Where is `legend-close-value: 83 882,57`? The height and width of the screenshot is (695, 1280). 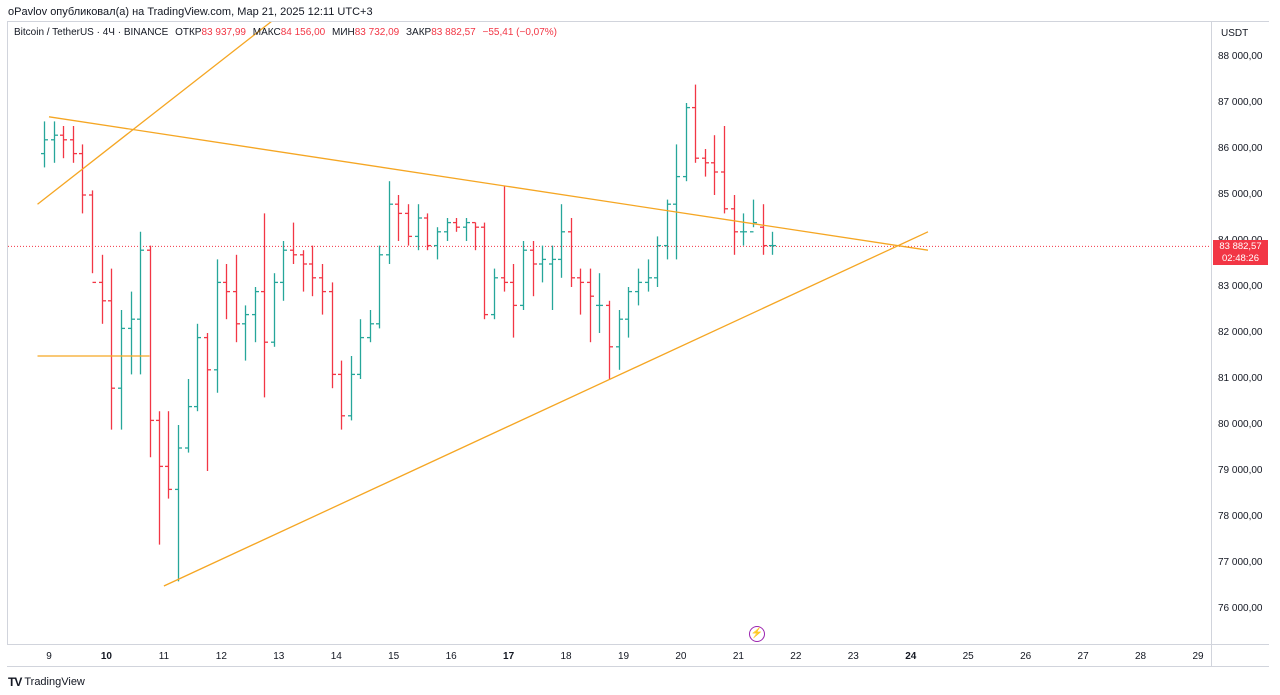 legend-close-value: 83 882,57 is located at coordinates (453, 32).